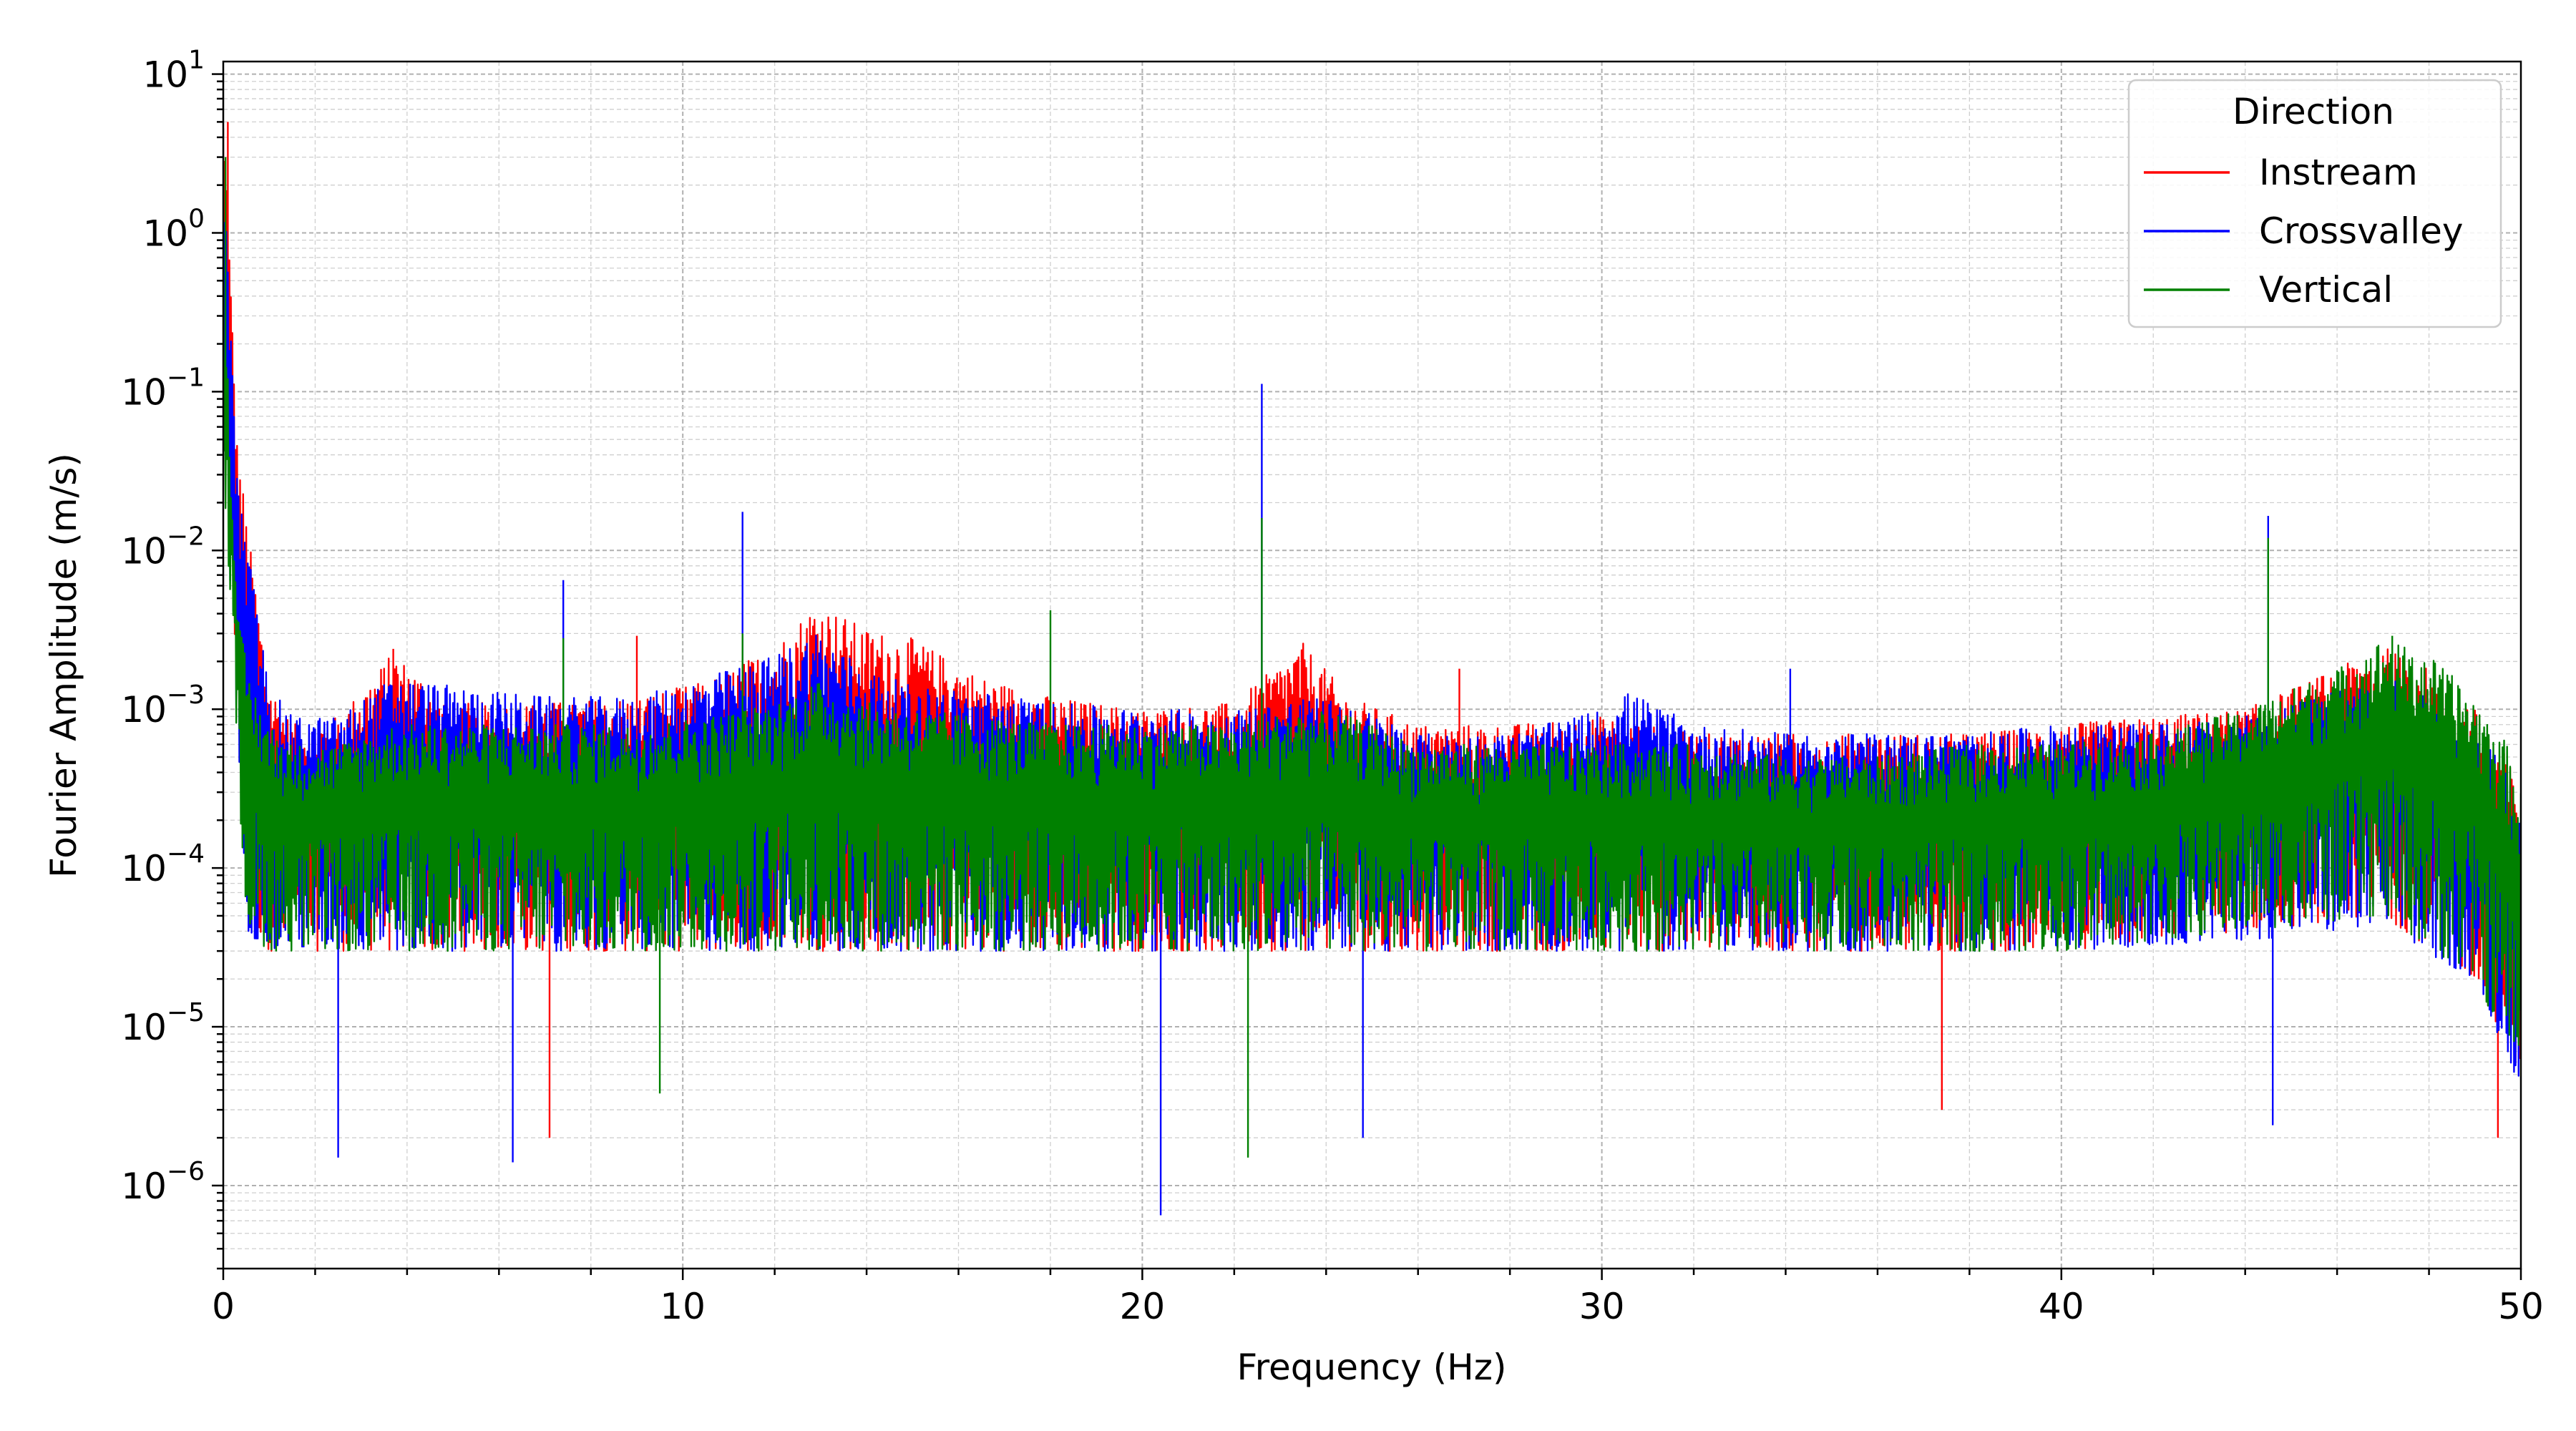 The height and width of the screenshot is (1431, 2576). Describe the element at coordinates (63, 665) in the screenshot. I see `y-axis-label: Fourier Amplitude (m/s)` at that location.